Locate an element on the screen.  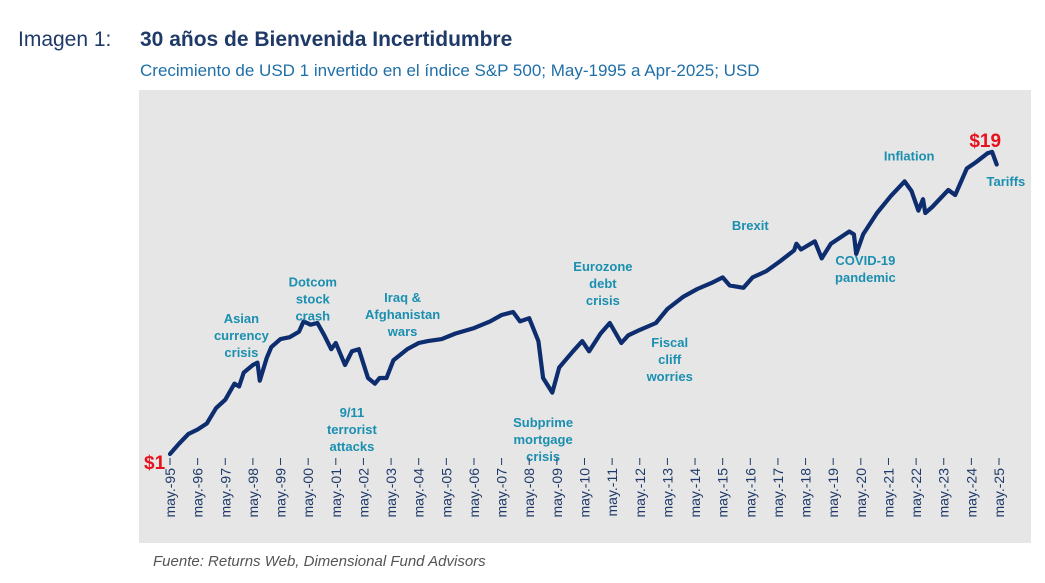
x-tick-label: may.-98 is located at coordinates (253, 493).